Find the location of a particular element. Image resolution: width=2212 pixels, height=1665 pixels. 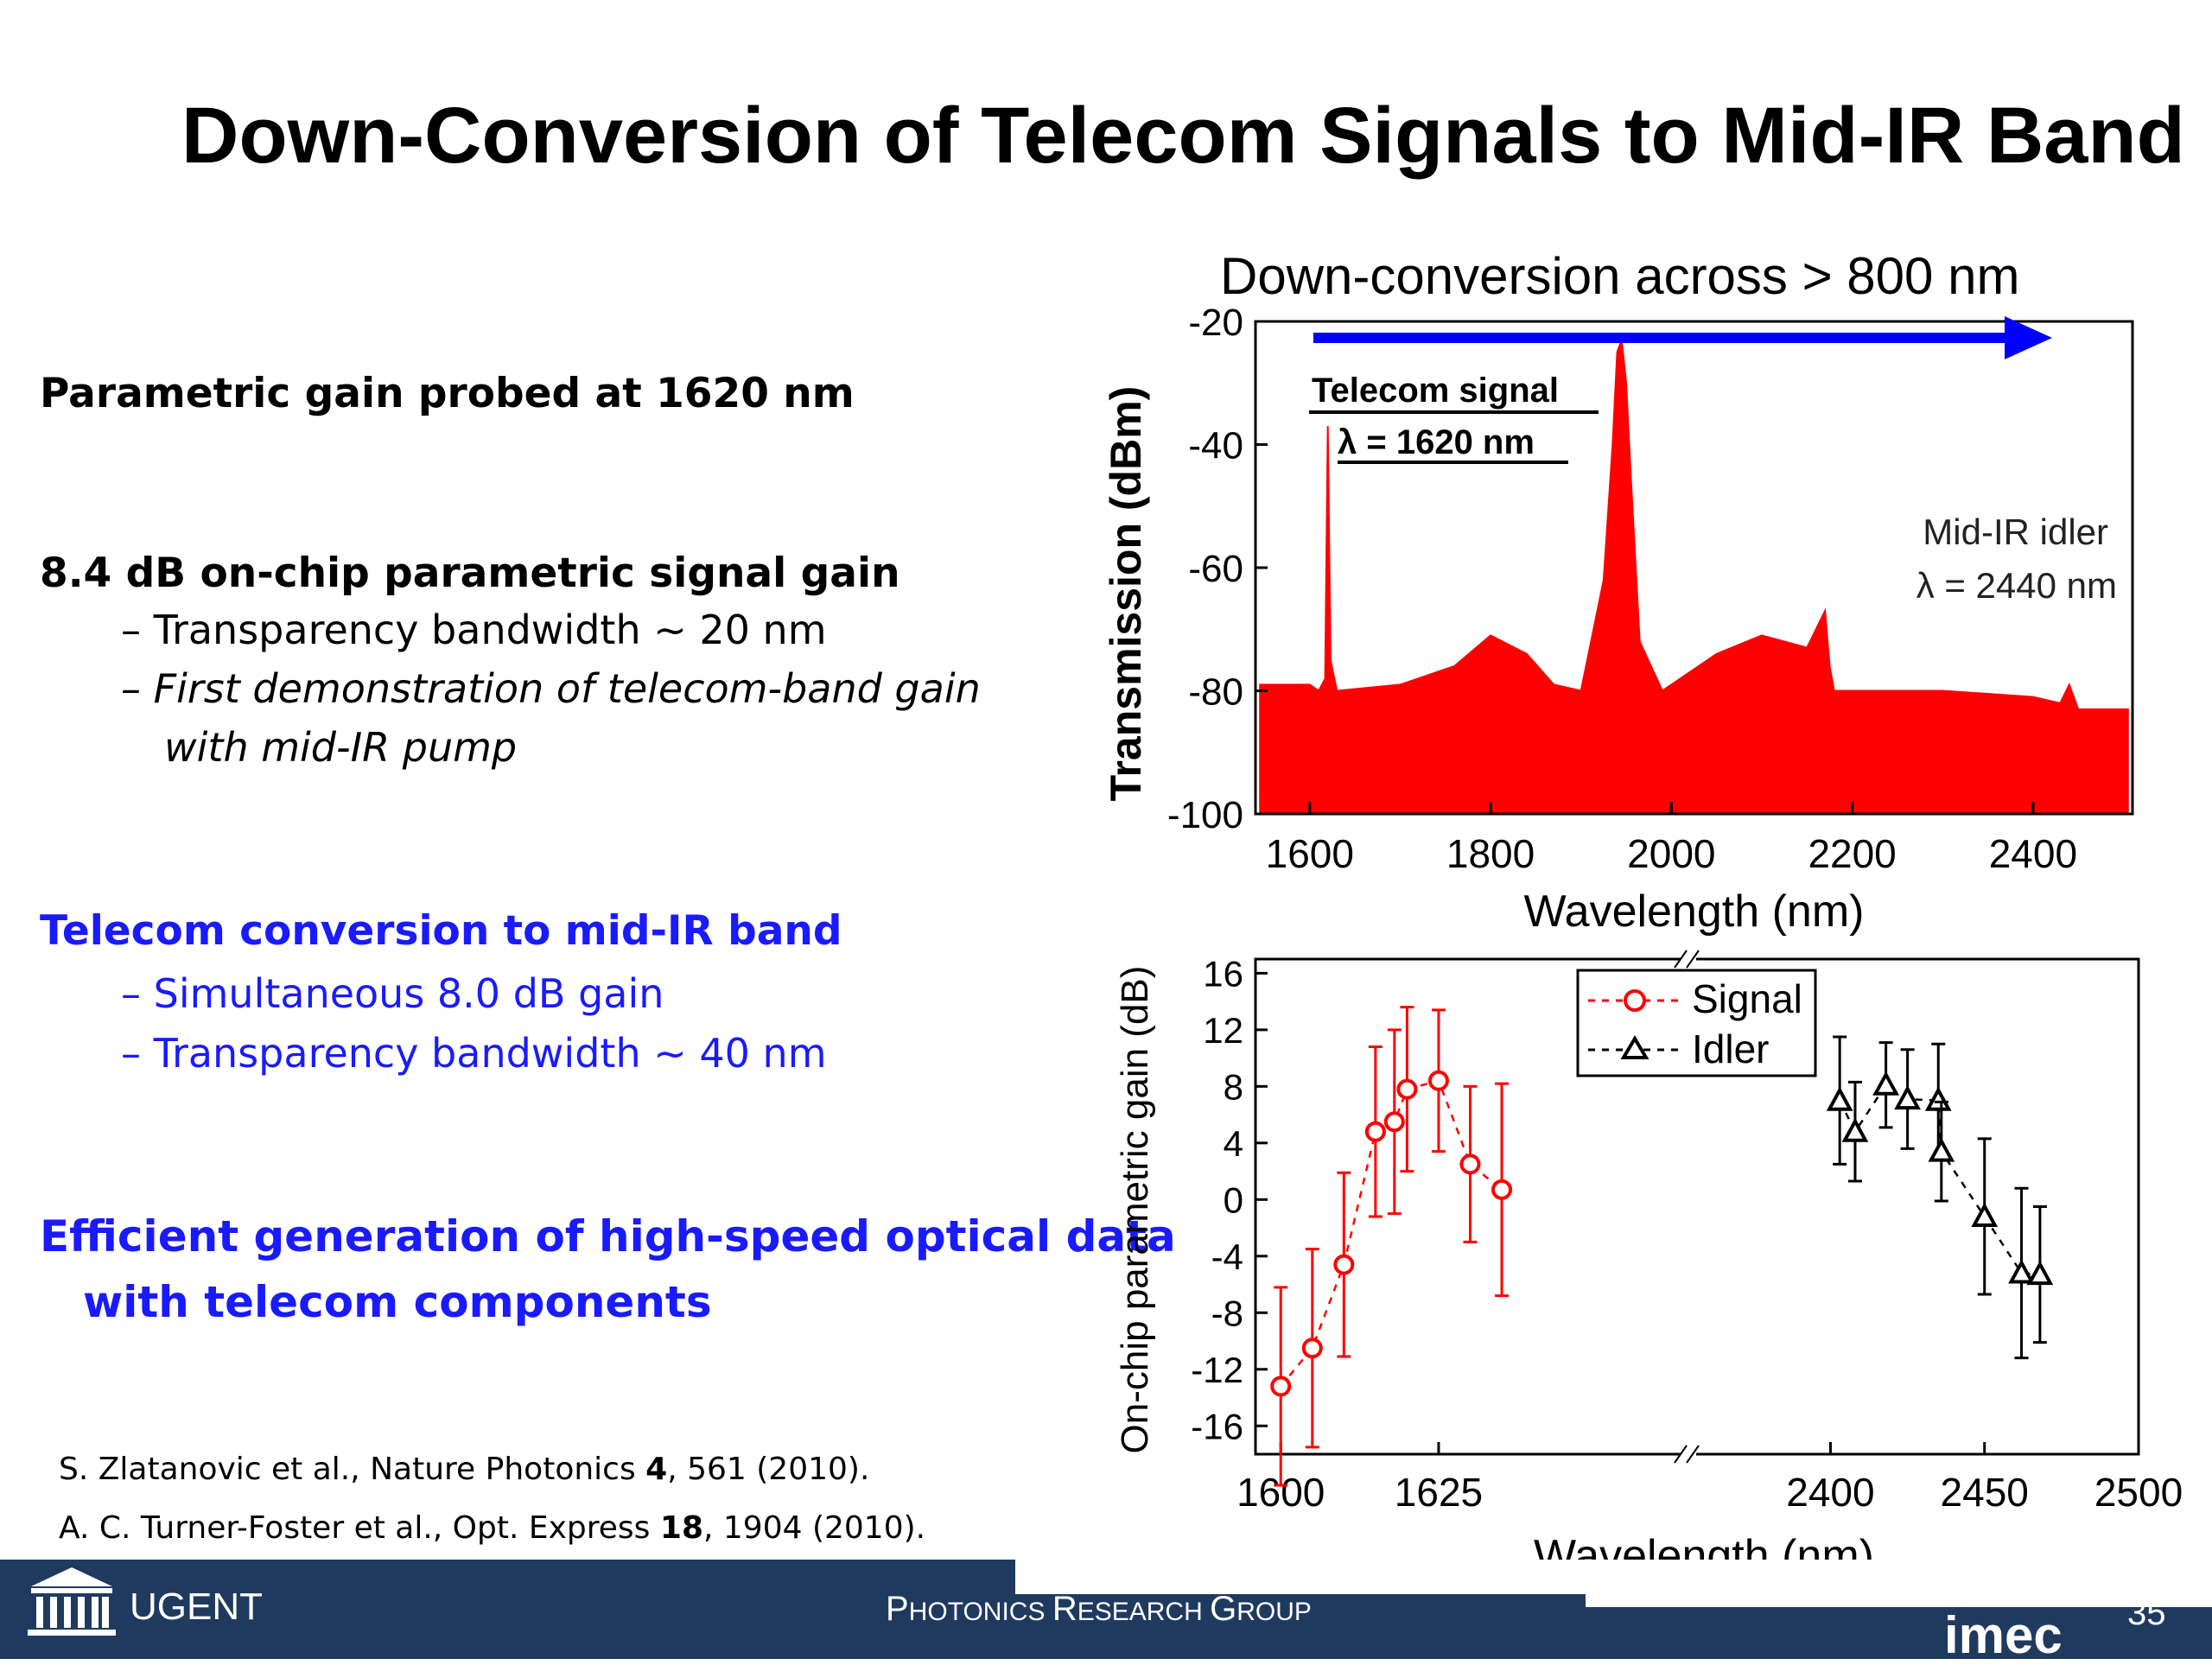

idler-connecting-line is located at coordinates (1939, 1179).